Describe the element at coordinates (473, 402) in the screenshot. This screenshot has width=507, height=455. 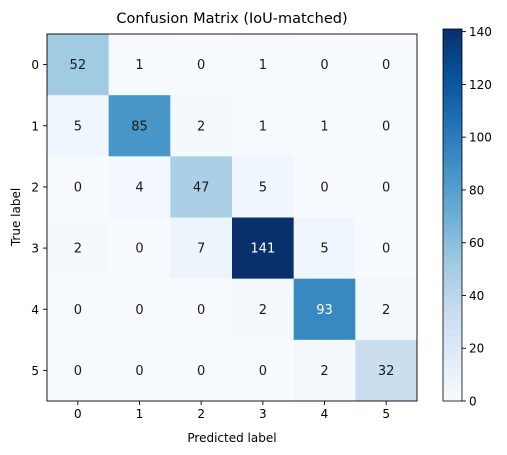
I see `colorbar-tick-label: 0` at that location.